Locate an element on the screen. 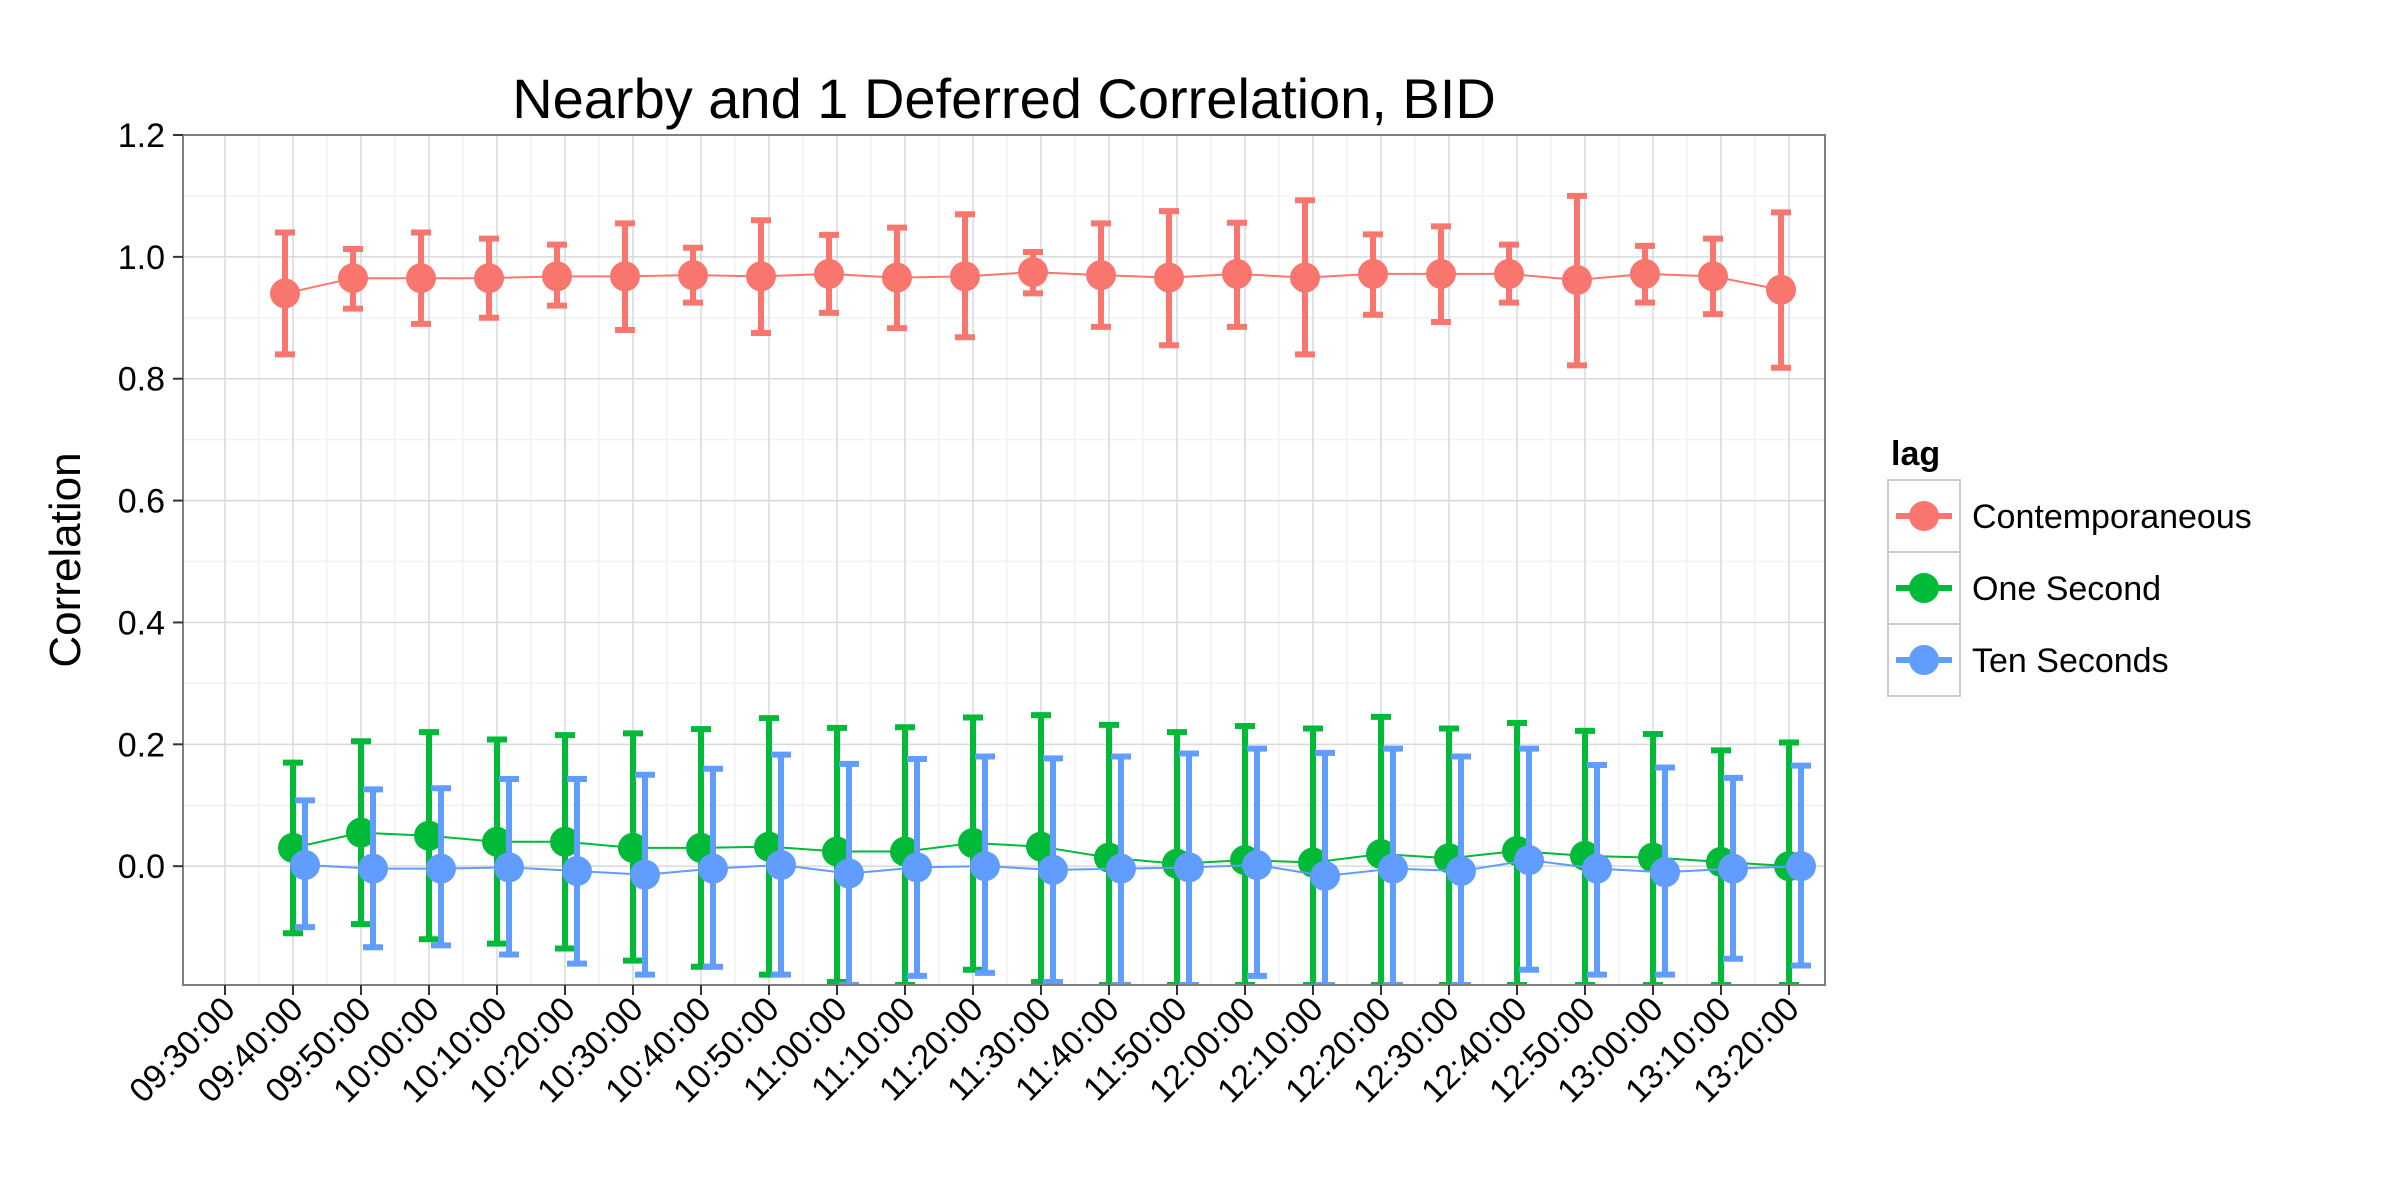 The width and height of the screenshot is (2400, 1200). series-ten-seconds is located at coordinates (1053, 865).